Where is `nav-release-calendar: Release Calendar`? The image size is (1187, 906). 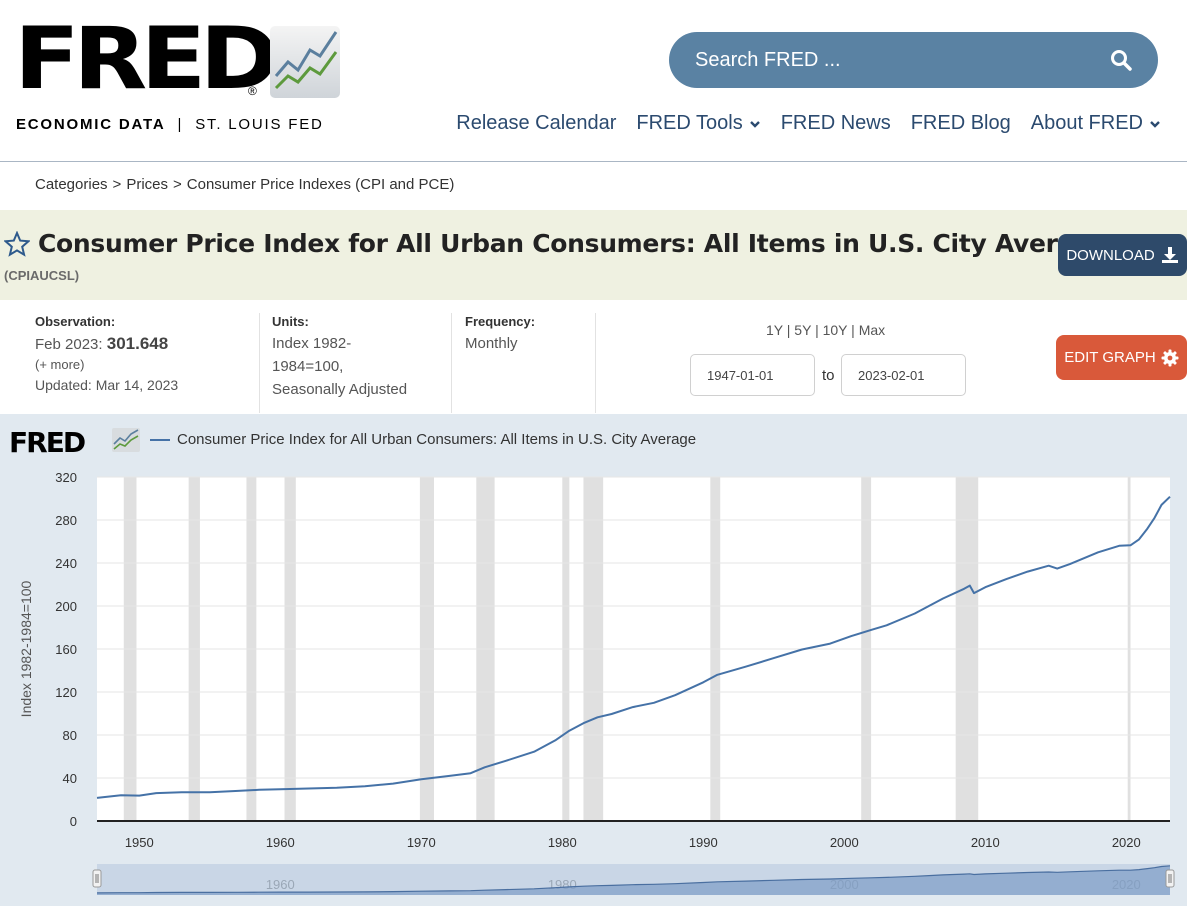
nav-release-calendar: Release Calendar is located at coordinates (536, 123).